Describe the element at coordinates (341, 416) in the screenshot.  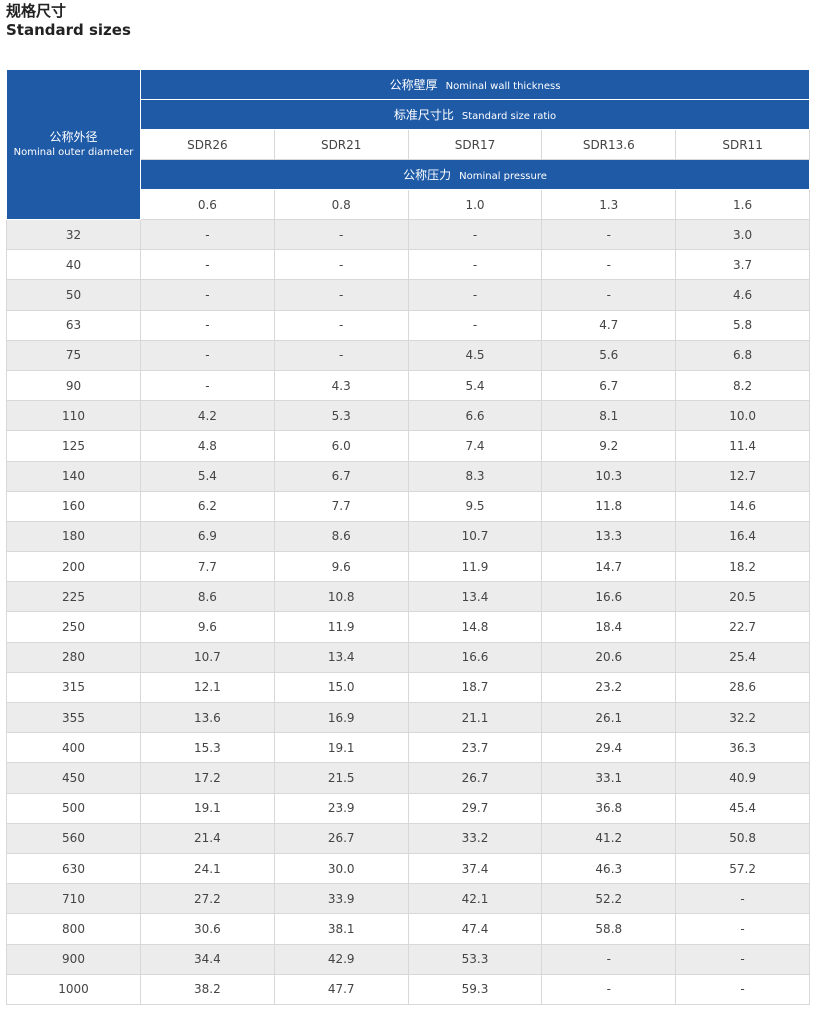
I see `thickness-cell: 5.3` at that location.